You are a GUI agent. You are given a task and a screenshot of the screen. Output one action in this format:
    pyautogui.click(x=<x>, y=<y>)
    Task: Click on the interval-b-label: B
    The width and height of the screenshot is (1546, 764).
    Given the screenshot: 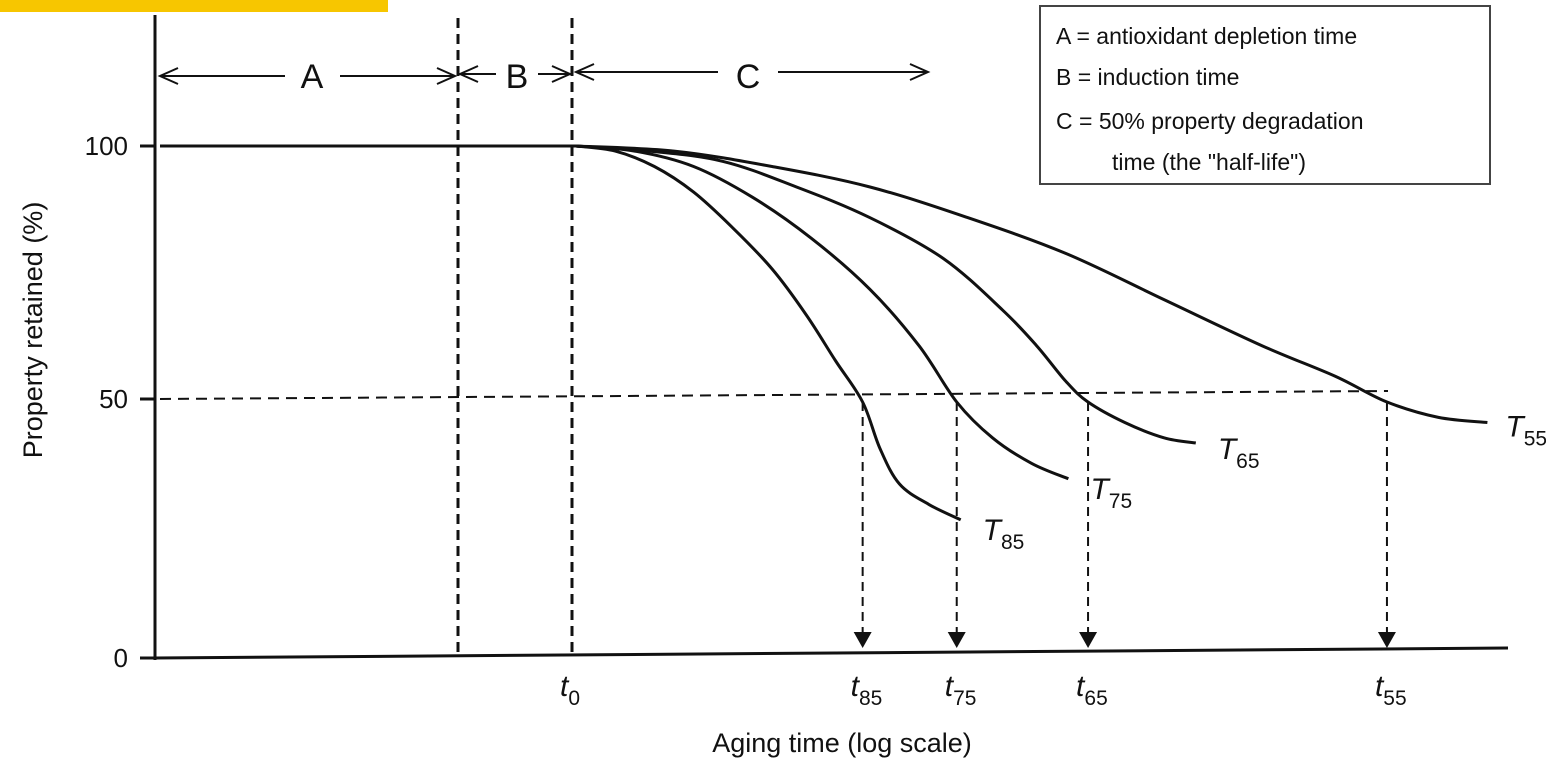 What is the action you would take?
    pyautogui.click(x=517, y=77)
    